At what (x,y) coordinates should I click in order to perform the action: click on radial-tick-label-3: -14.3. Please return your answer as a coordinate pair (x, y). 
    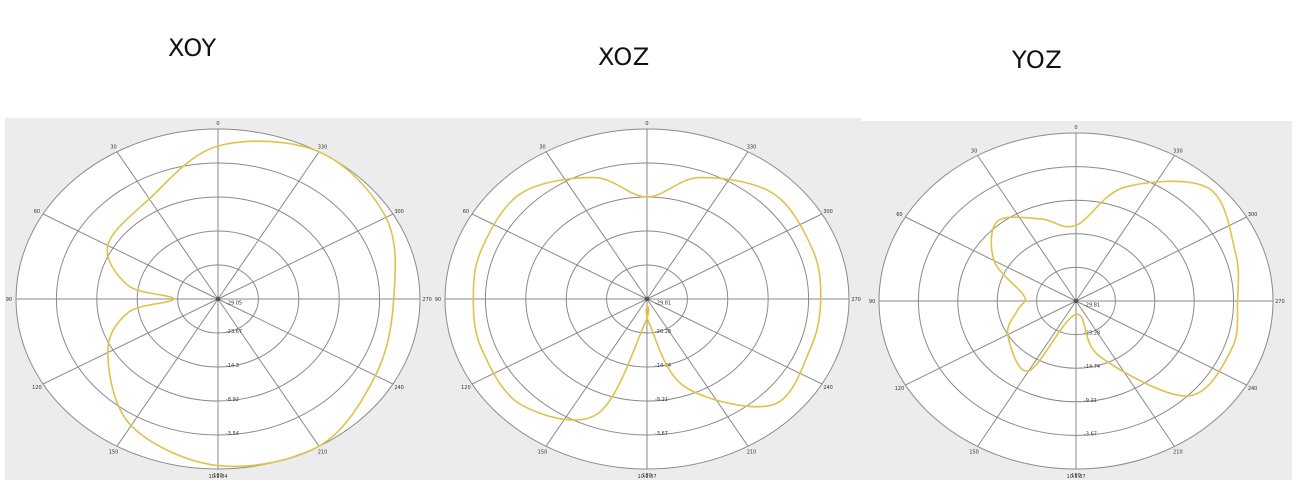
    Looking at the image, I should click on (232, 366).